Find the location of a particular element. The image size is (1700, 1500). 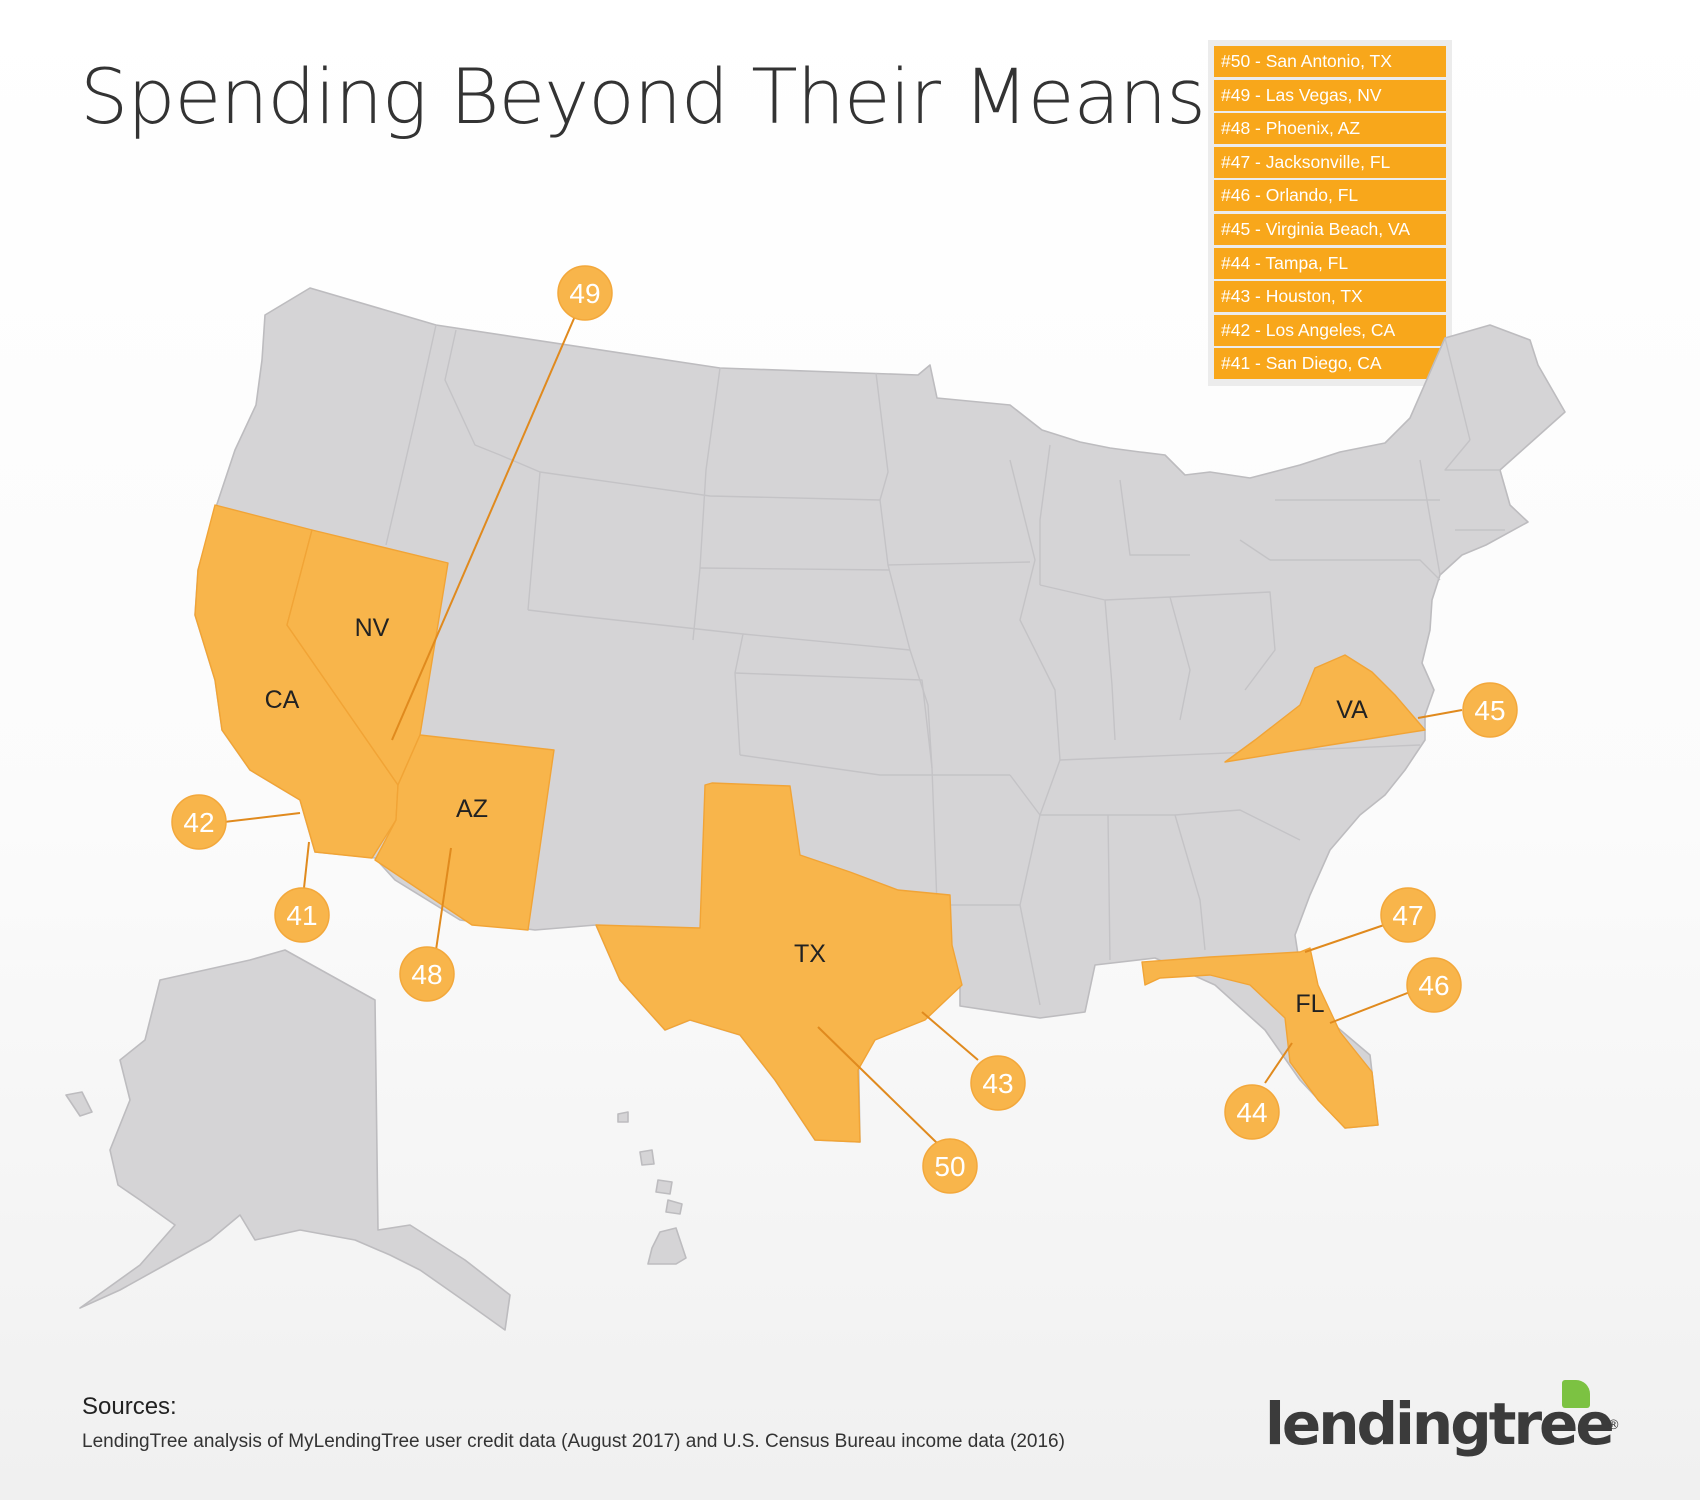

marker-42: 42 is located at coordinates (199, 822).